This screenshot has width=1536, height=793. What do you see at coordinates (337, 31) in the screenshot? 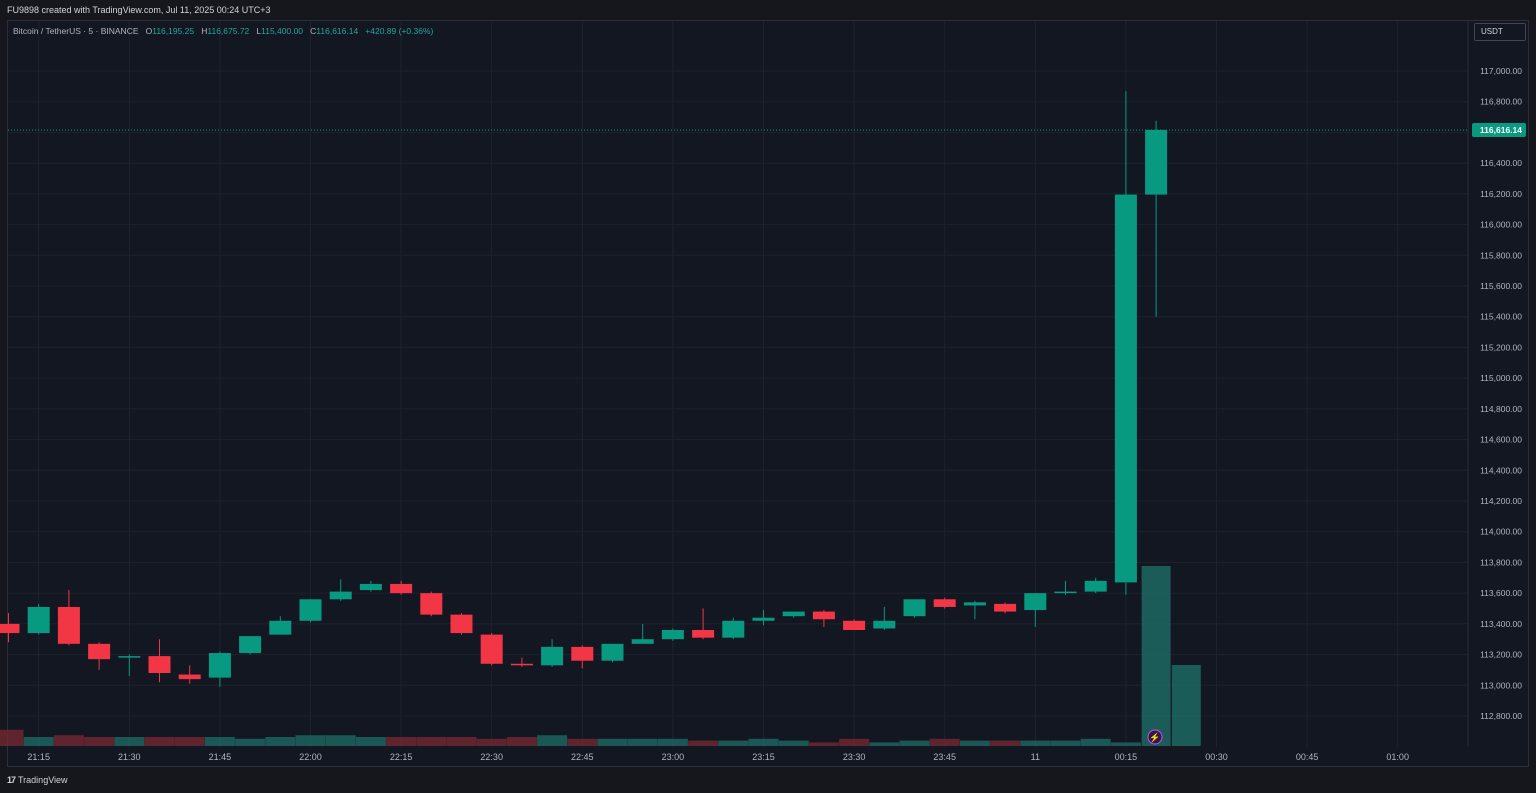
I see `close-value: 116,616.14` at bounding box center [337, 31].